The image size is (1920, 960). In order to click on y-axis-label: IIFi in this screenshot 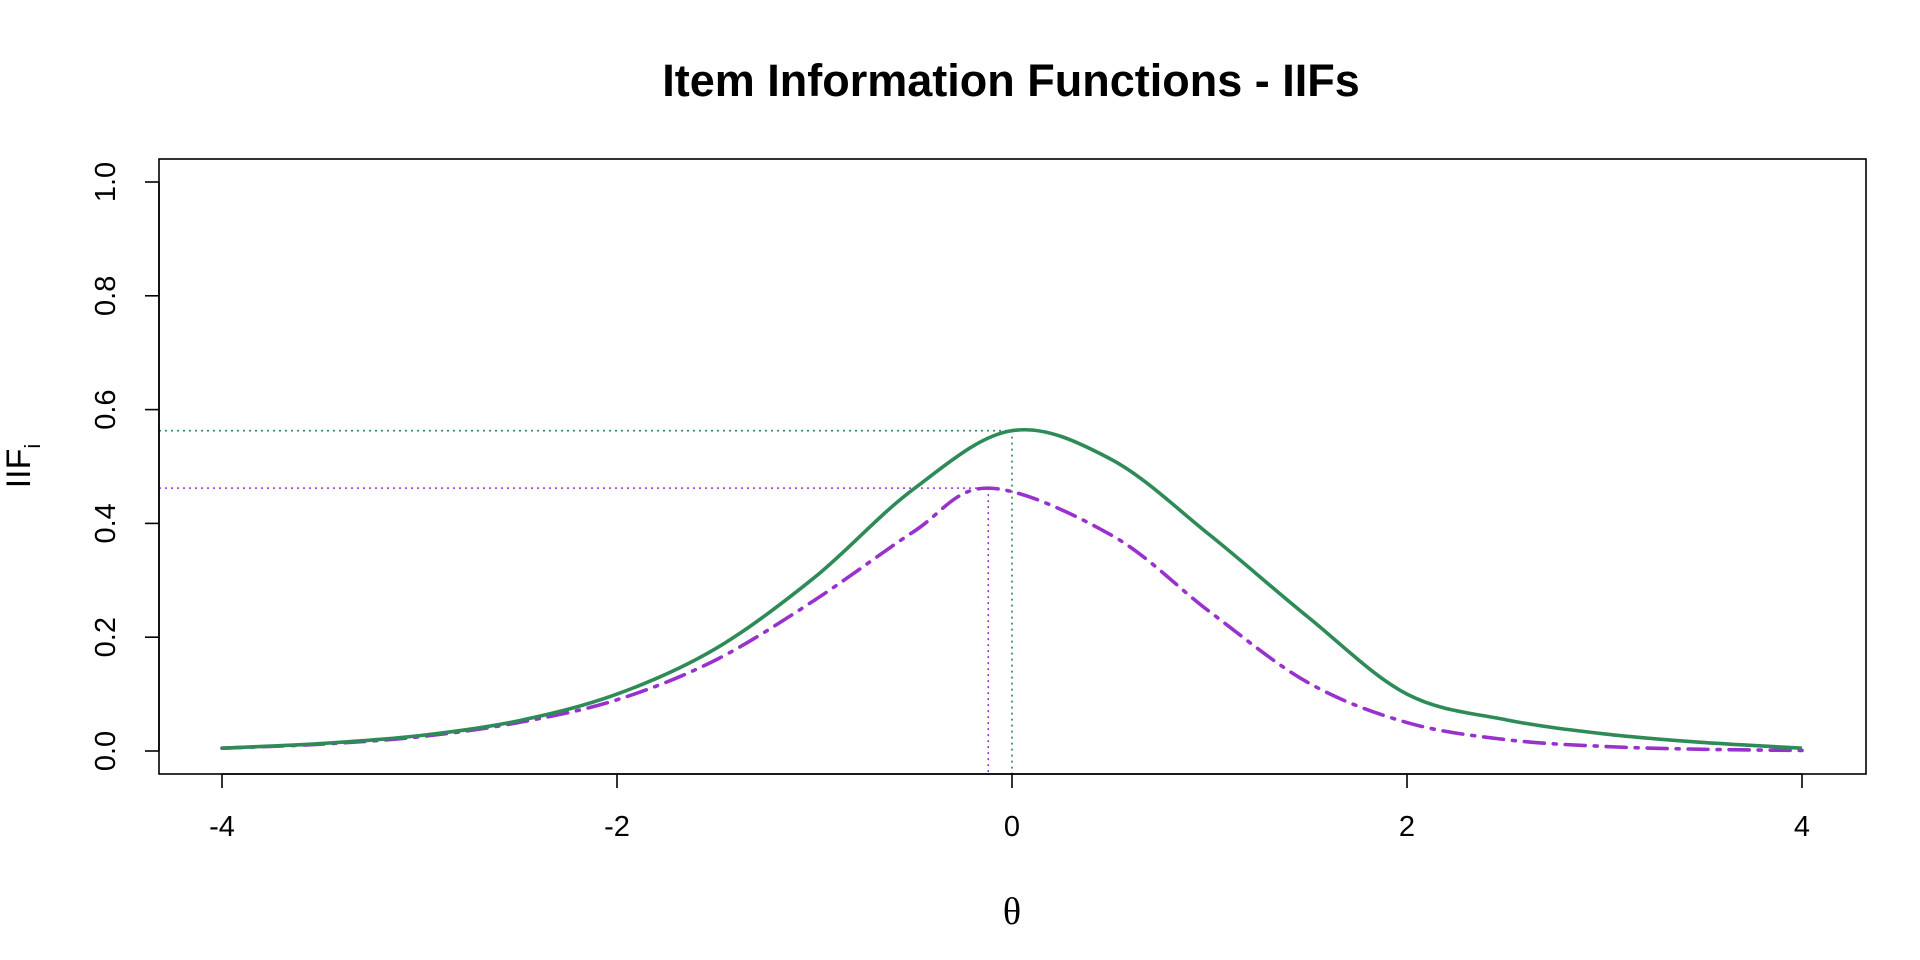, I will do `click(22, 466)`.